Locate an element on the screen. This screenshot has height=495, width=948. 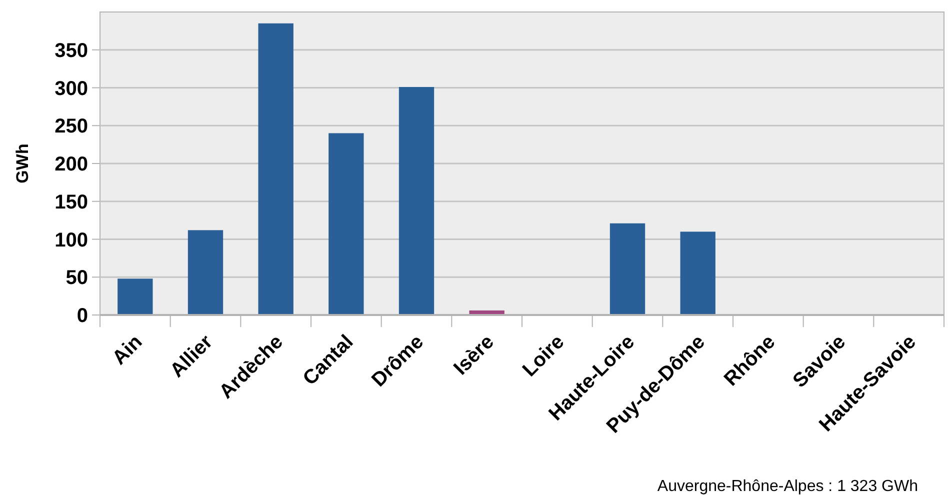
y-tick-label: 250 is located at coordinates (71, 127).